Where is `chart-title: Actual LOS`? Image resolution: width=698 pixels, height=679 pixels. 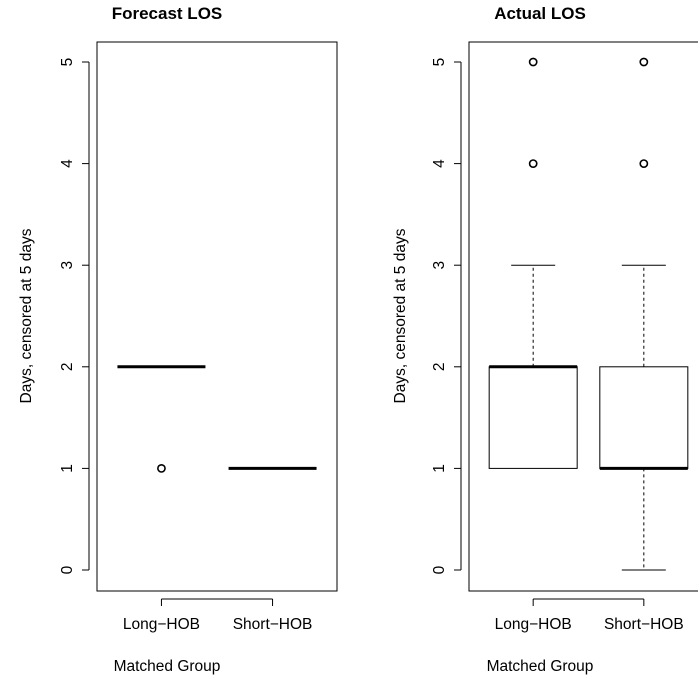
chart-title: Actual LOS is located at coordinates (540, 13).